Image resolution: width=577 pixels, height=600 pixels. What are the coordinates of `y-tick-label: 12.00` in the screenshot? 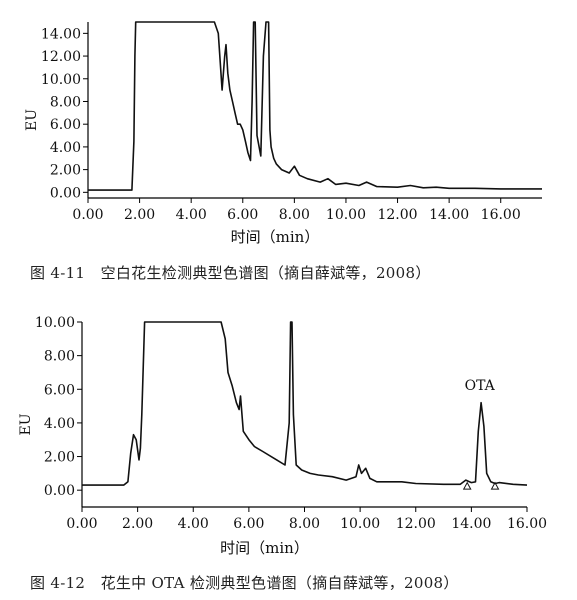 It's located at (61, 57).